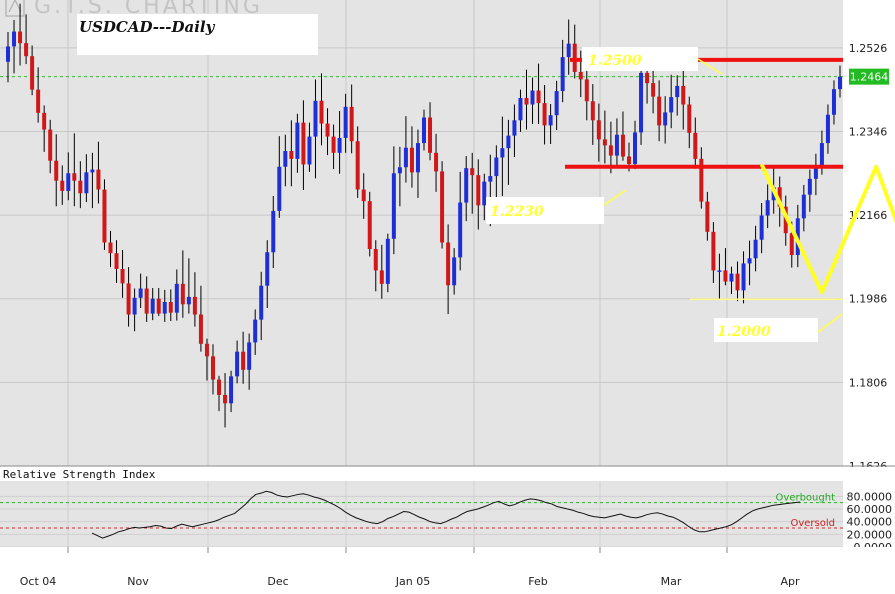 The height and width of the screenshot is (594, 895). Describe the element at coordinates (870, 509) in the screenshot. I see `rsi-tick-label: 60.0000` at that location.